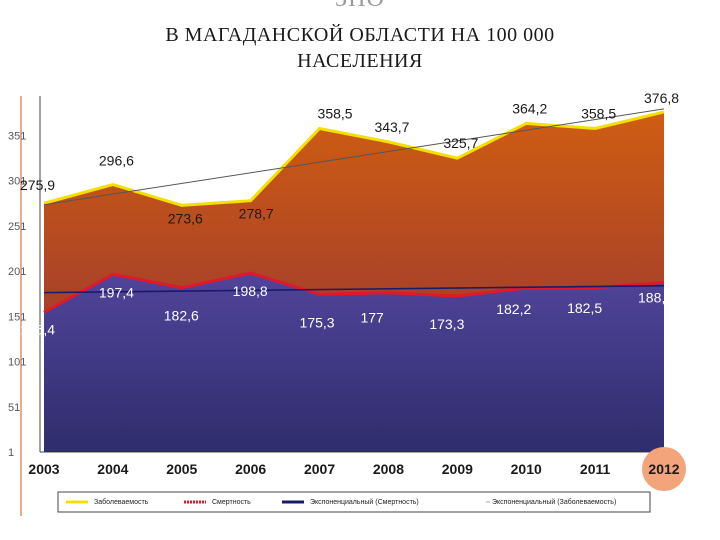  Describe the element at coordinates (14, 408) in the screenshot. I see `y-tick-label: 51` at that location.